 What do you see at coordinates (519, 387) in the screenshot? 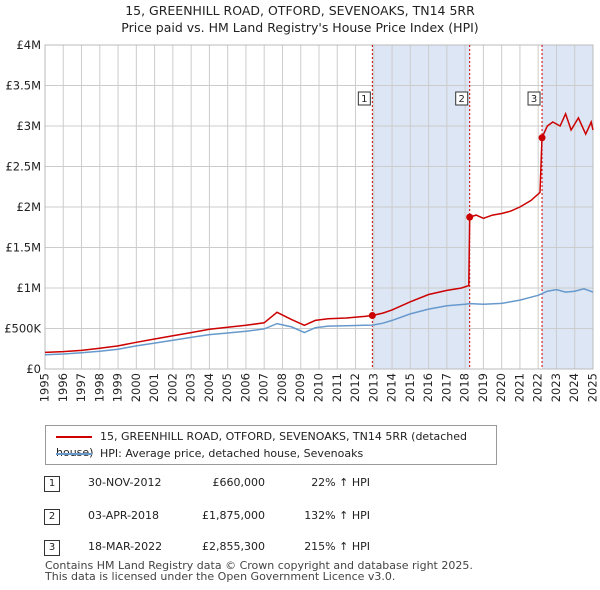
I see `x-tick-label: 2021` at bounding box center [519, 387].